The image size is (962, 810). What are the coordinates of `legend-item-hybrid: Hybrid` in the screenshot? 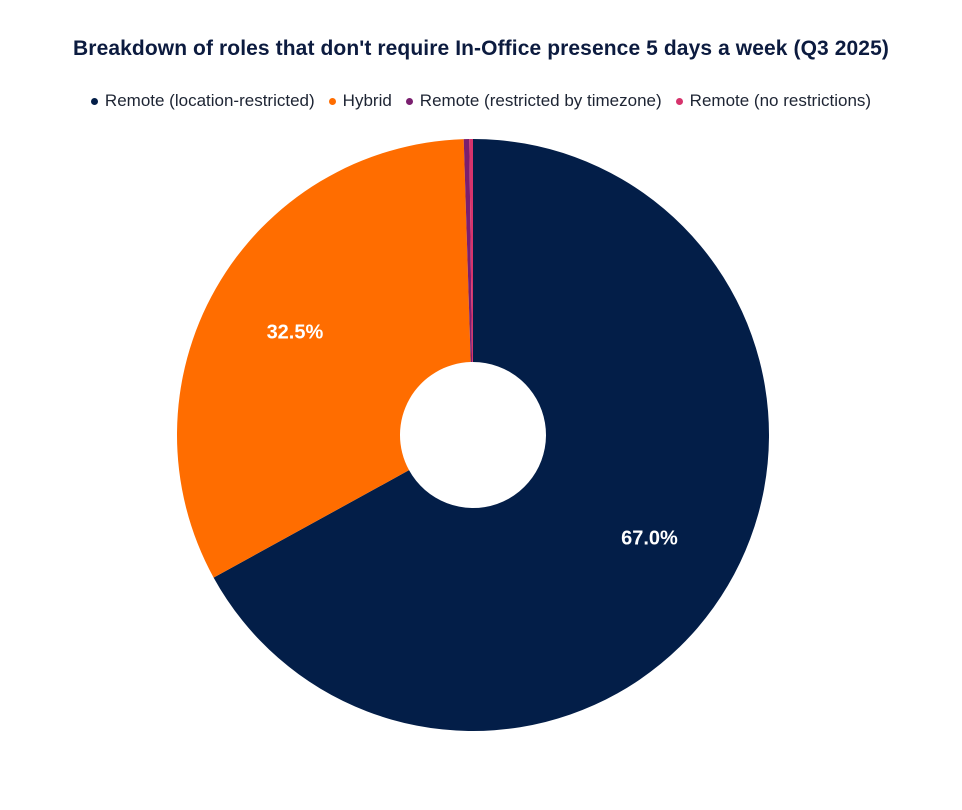 It's located at (360, 101).